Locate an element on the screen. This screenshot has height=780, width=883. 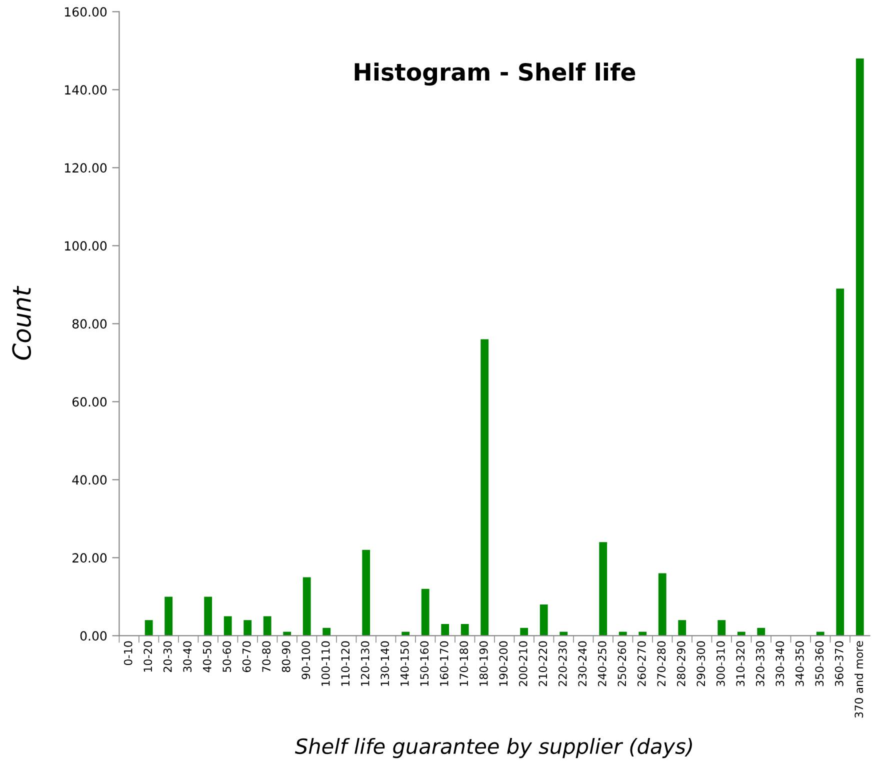
x-tick-label: 310-320 is located at coordinates (740, 663).